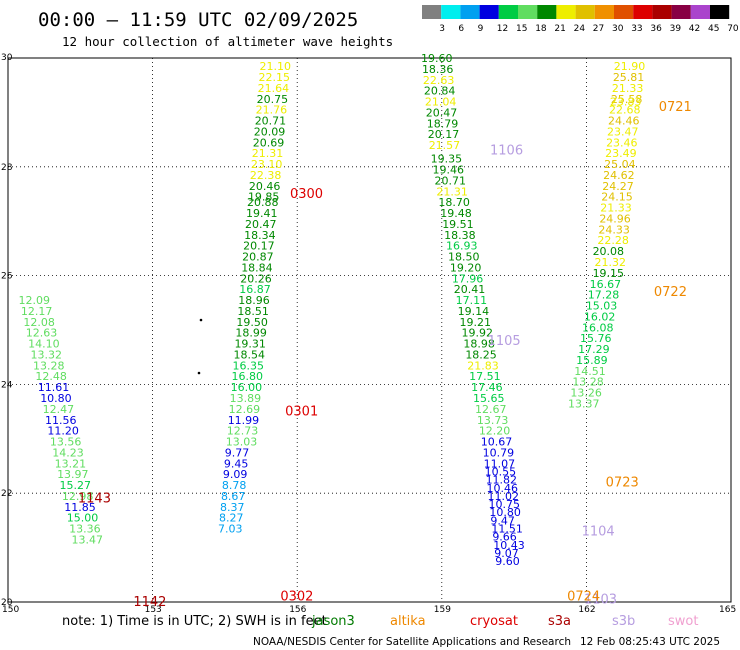 The width and height of the screenshot is (740, 650). What do you see at coordinates (35, 300) in the screenshot?
I see `wave-height-label: 12.09` at bounding box center [35, 300].